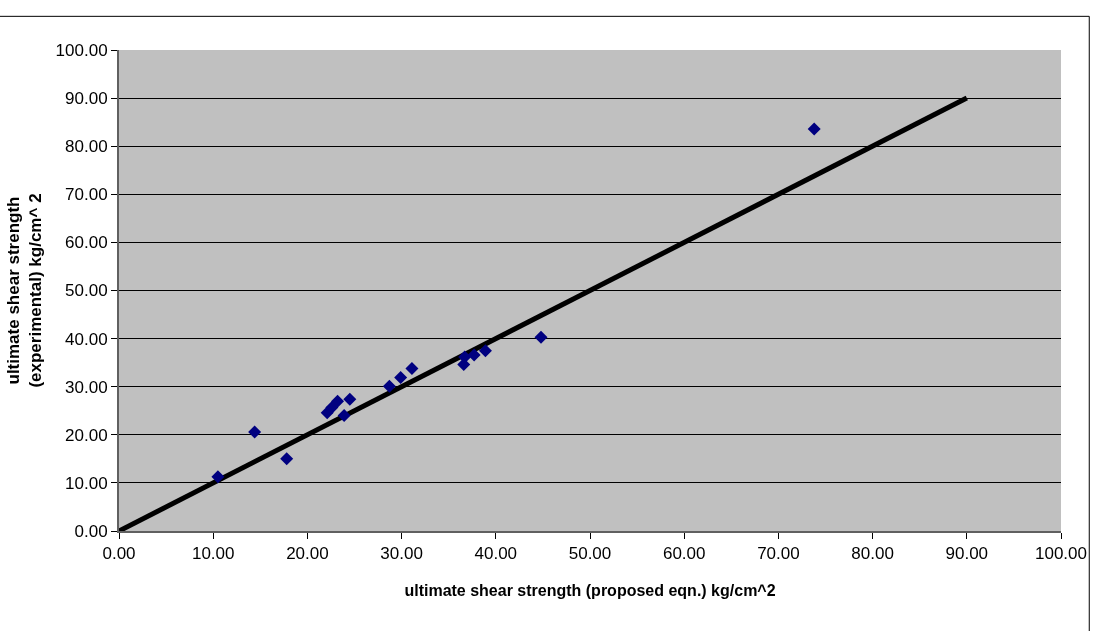 This screenshot has height=631, width=1101. What do you see at coordinates (86, 387) in the screenshot?
I see `y-tick-label: 30.00` at bounding box center [86, 387].